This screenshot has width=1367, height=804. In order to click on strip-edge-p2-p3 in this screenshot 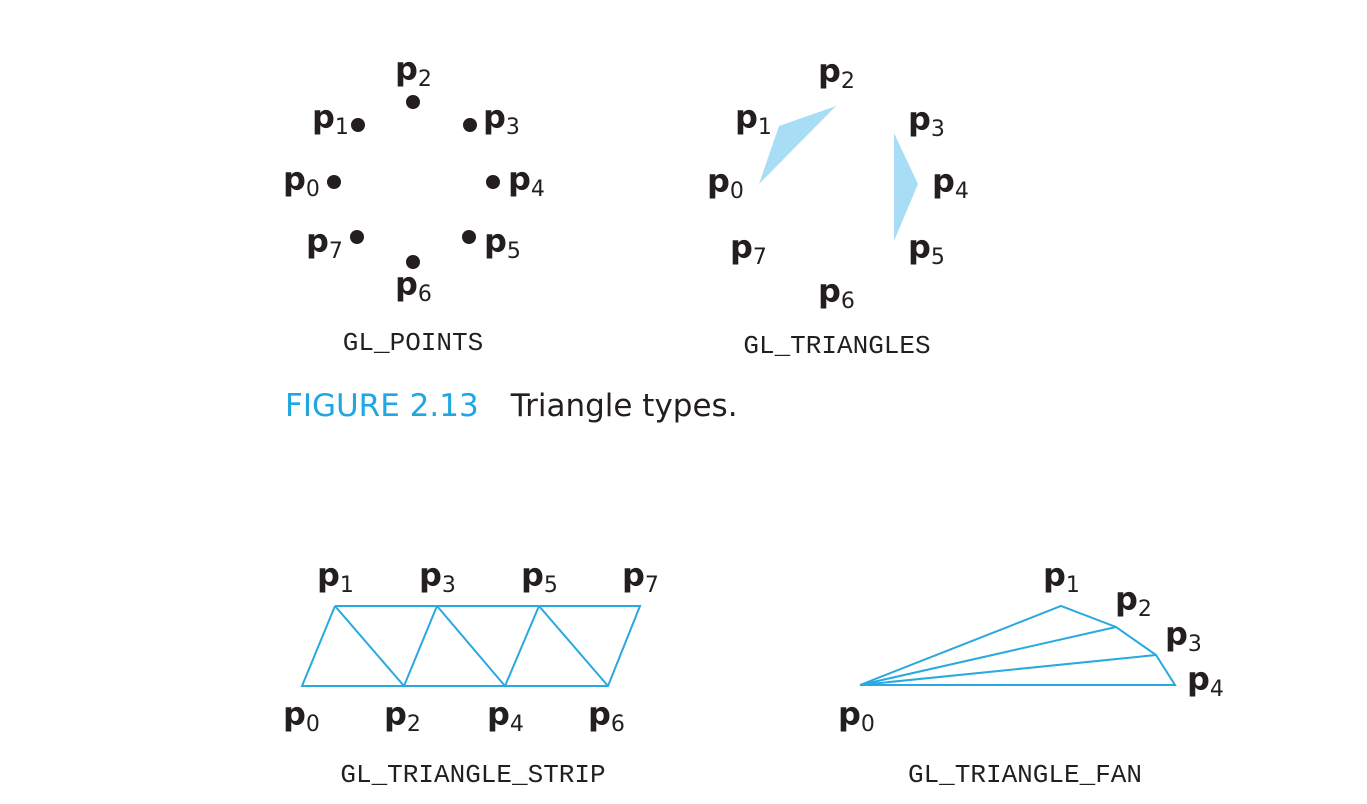, I will do `click(420, 646)`.